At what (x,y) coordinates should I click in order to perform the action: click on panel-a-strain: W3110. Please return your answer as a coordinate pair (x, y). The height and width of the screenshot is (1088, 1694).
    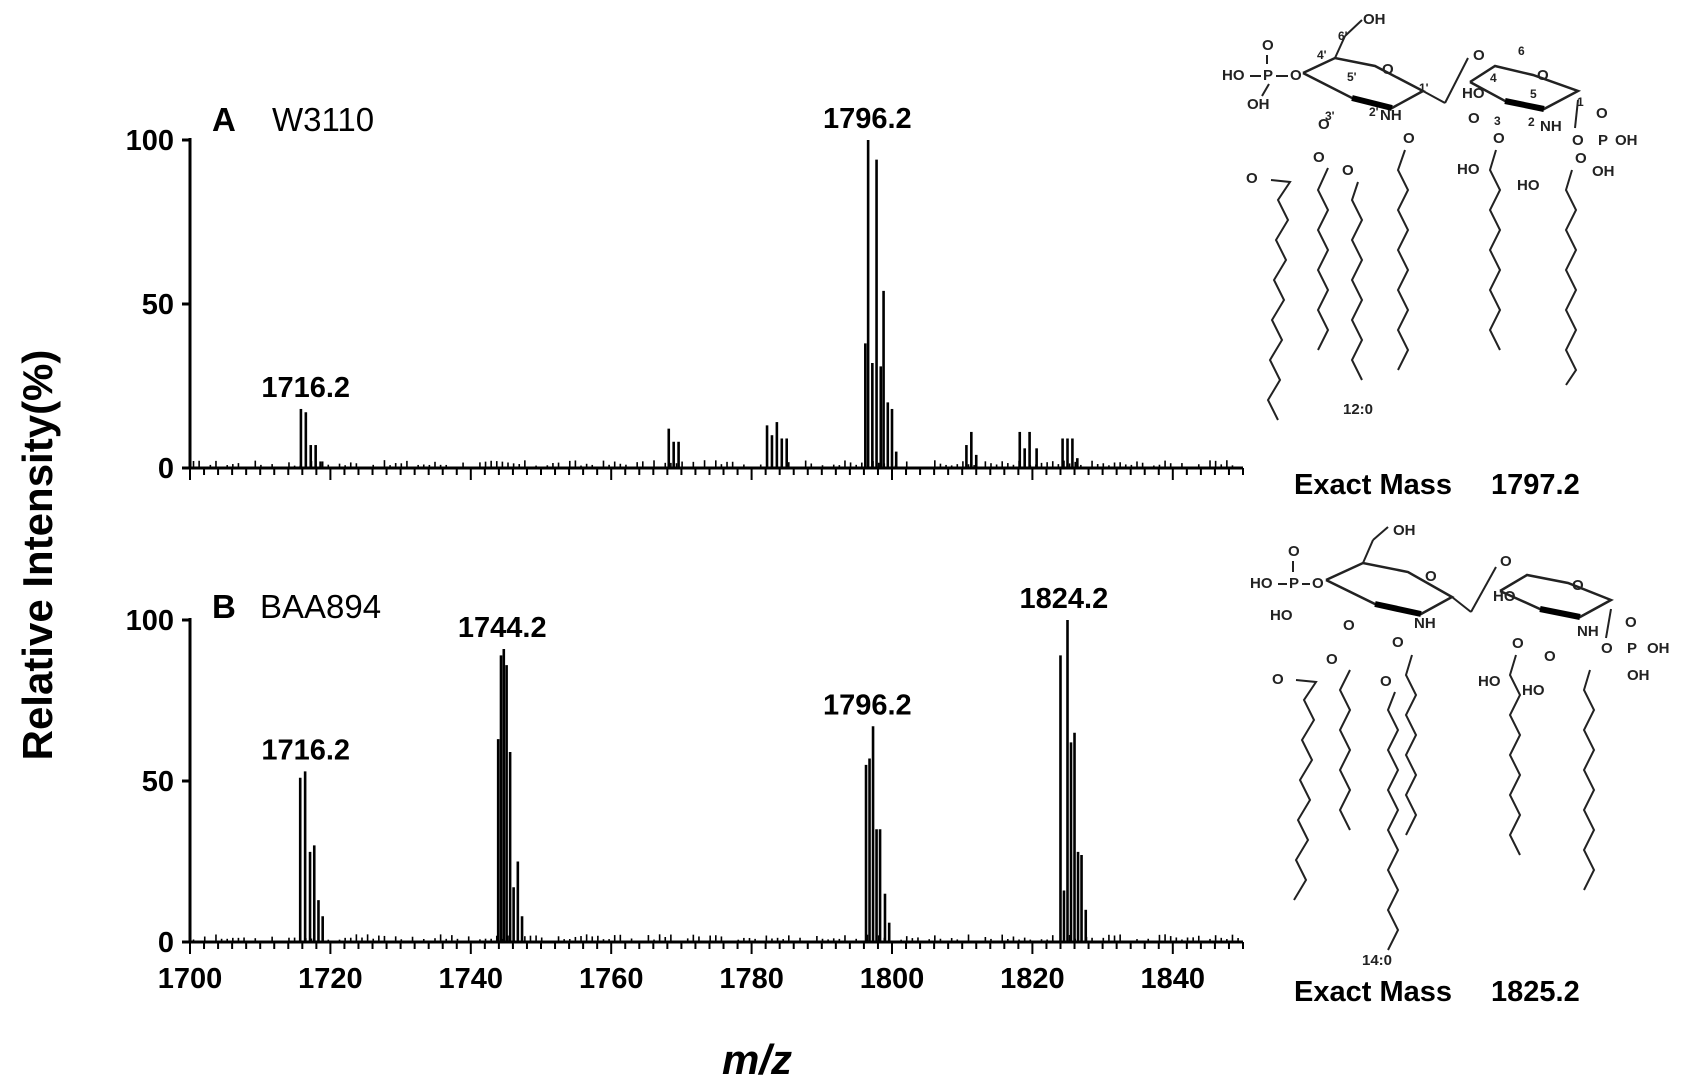
    Looking at the image, I should click on (323, 119).